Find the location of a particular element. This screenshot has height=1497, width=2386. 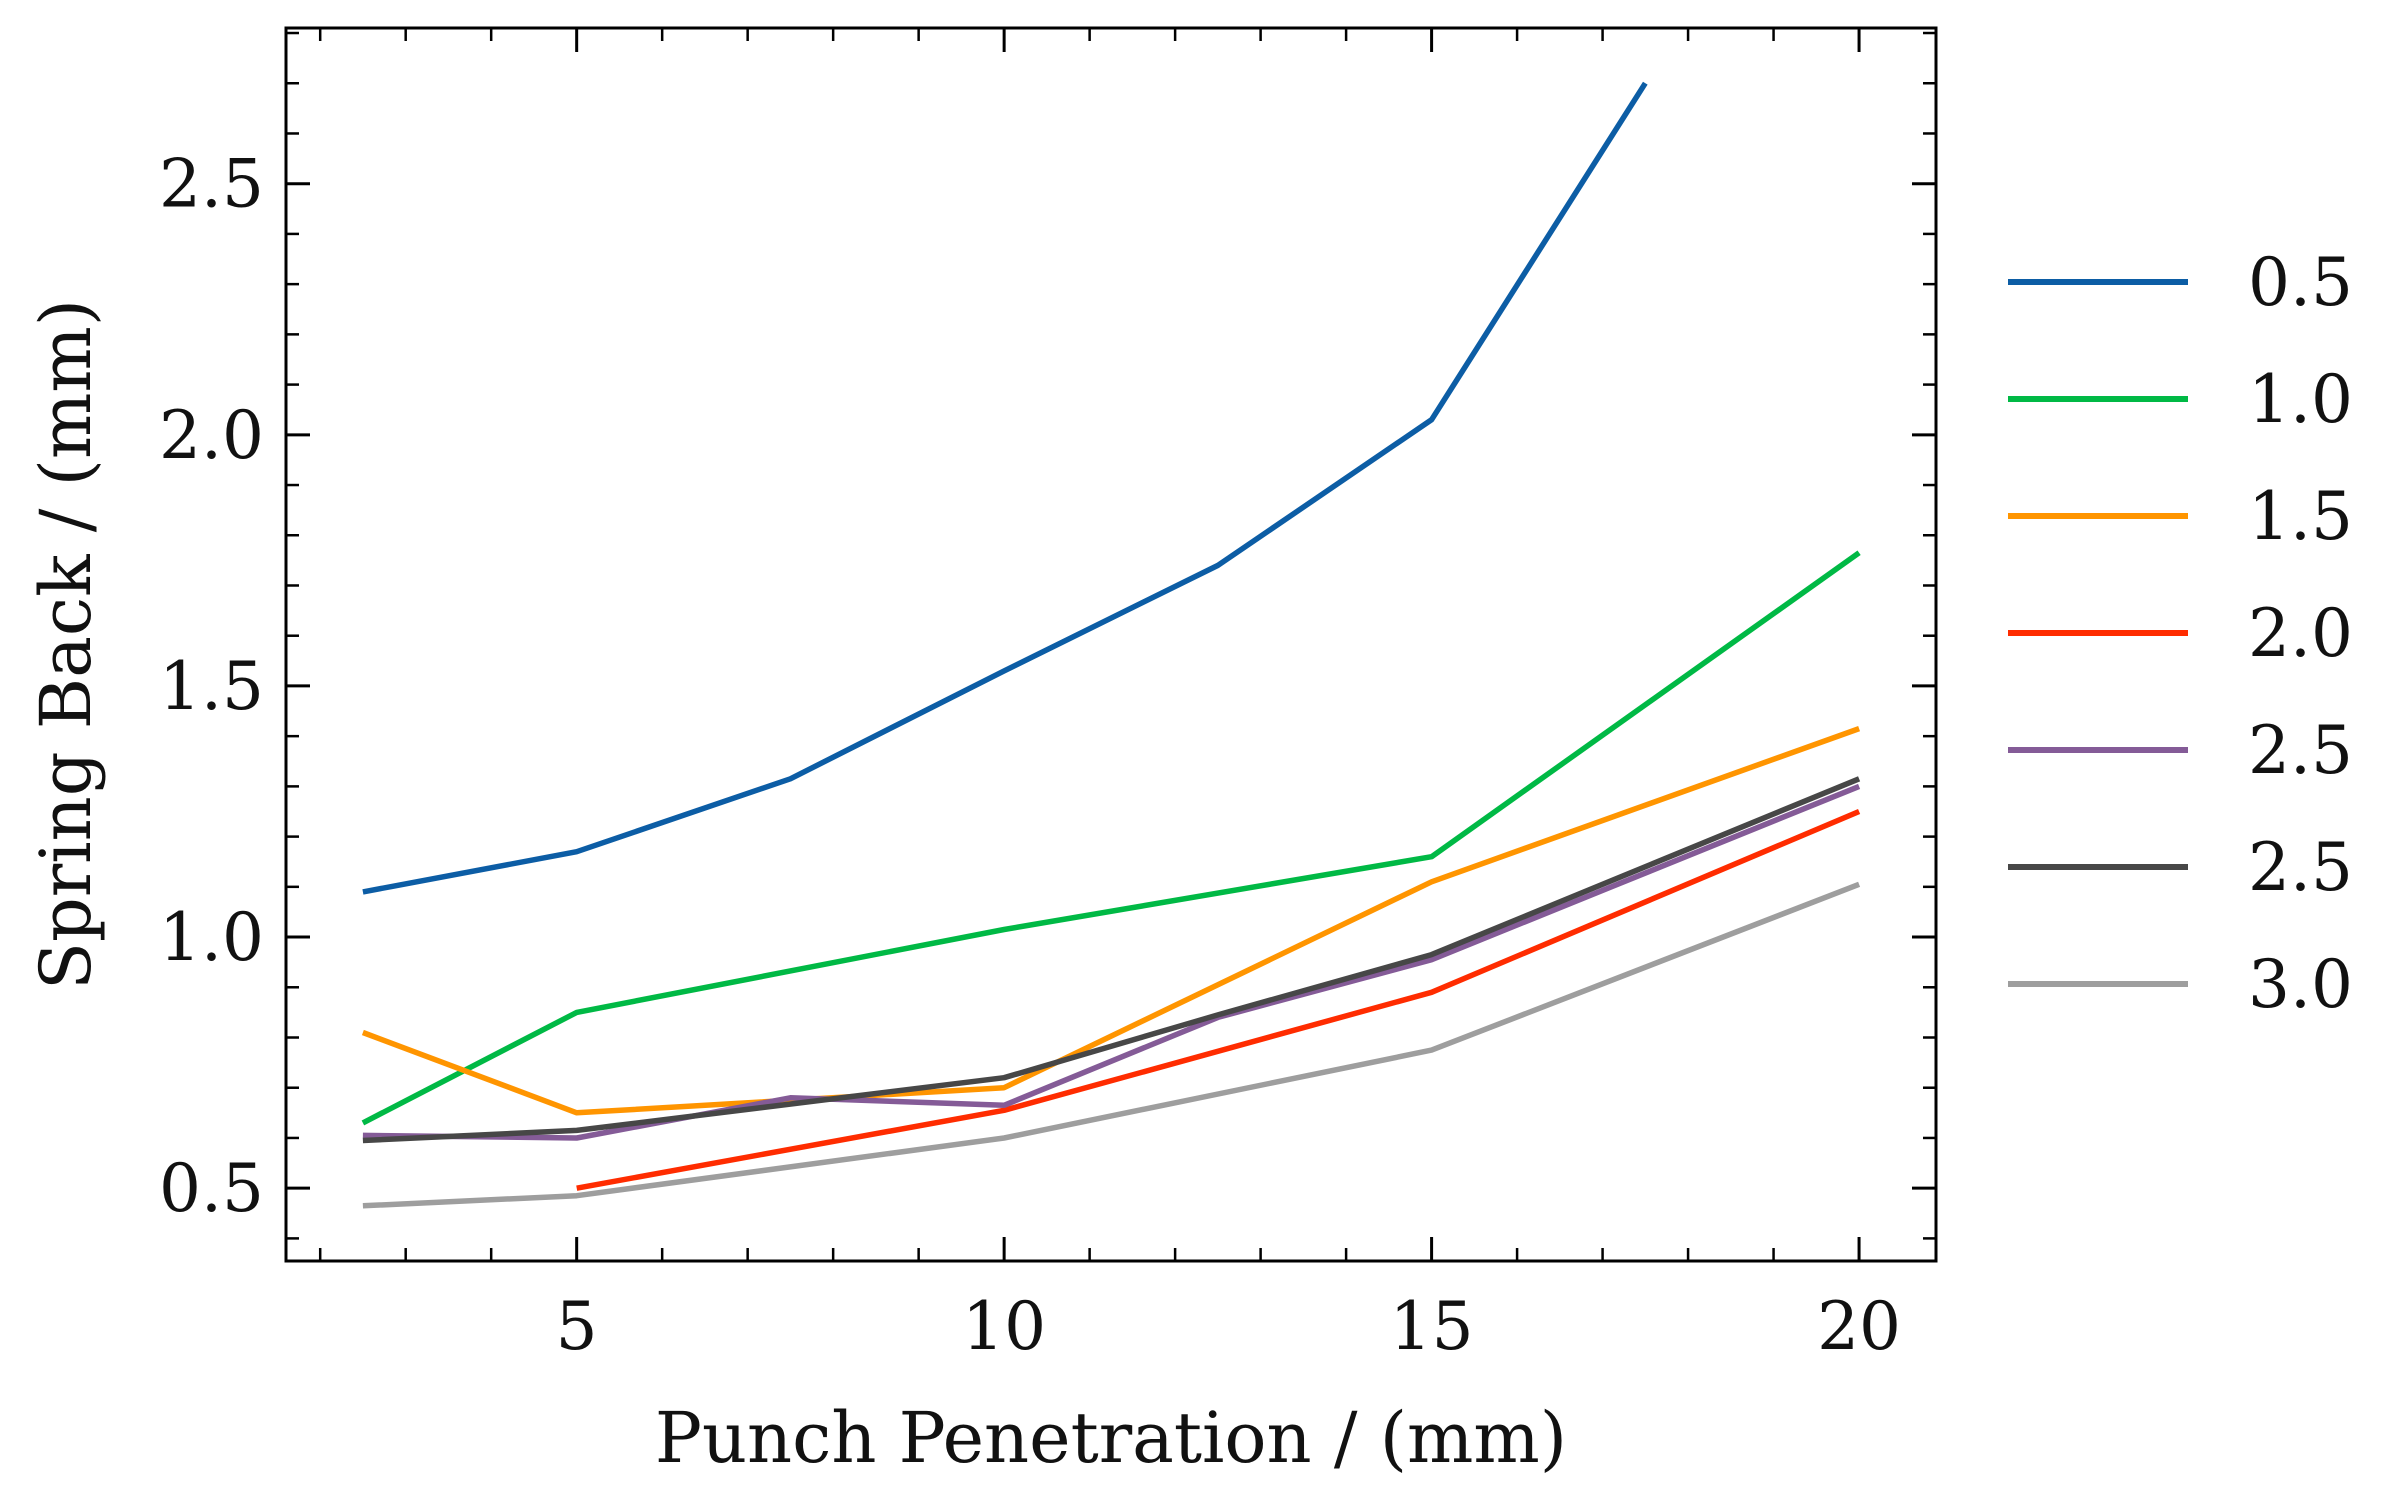

y-tick-label: 1.0 is located at coordinates (211, 937).